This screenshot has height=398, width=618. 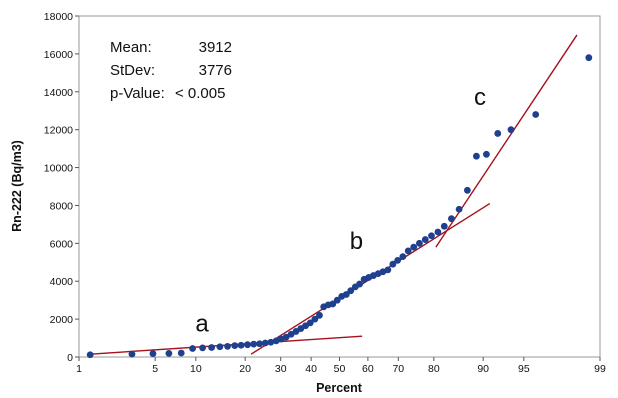 I want to click on y-tick-label: 18000, so click(x=58, y=17).